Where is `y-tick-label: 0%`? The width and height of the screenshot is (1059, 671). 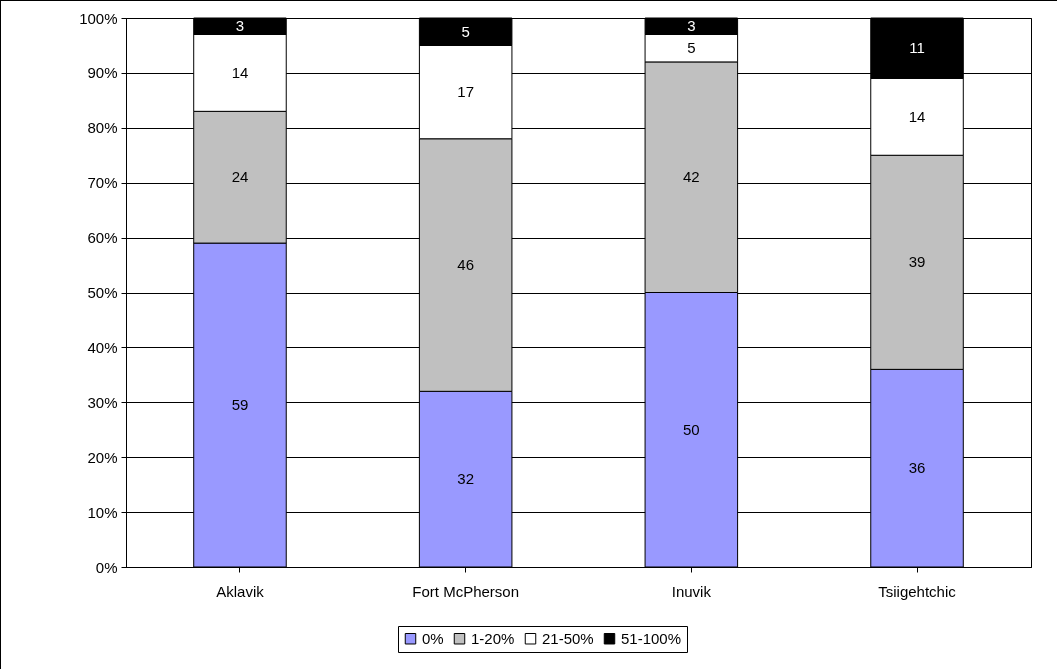 y-tick-label: 0% is located at coordinates (106, 567).